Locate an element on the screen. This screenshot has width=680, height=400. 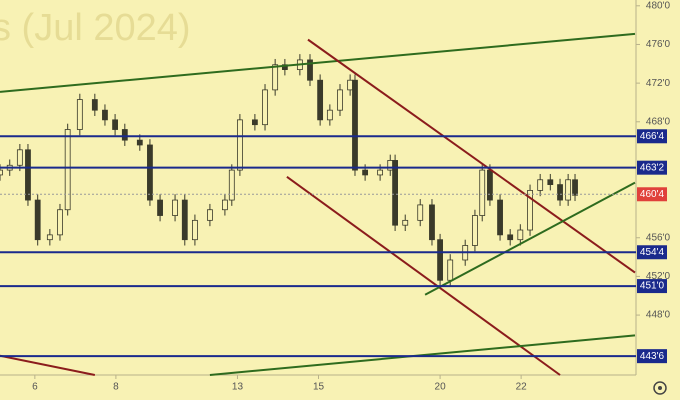
watermark: s (Jul 2024) is located at coordinates (95, 28).